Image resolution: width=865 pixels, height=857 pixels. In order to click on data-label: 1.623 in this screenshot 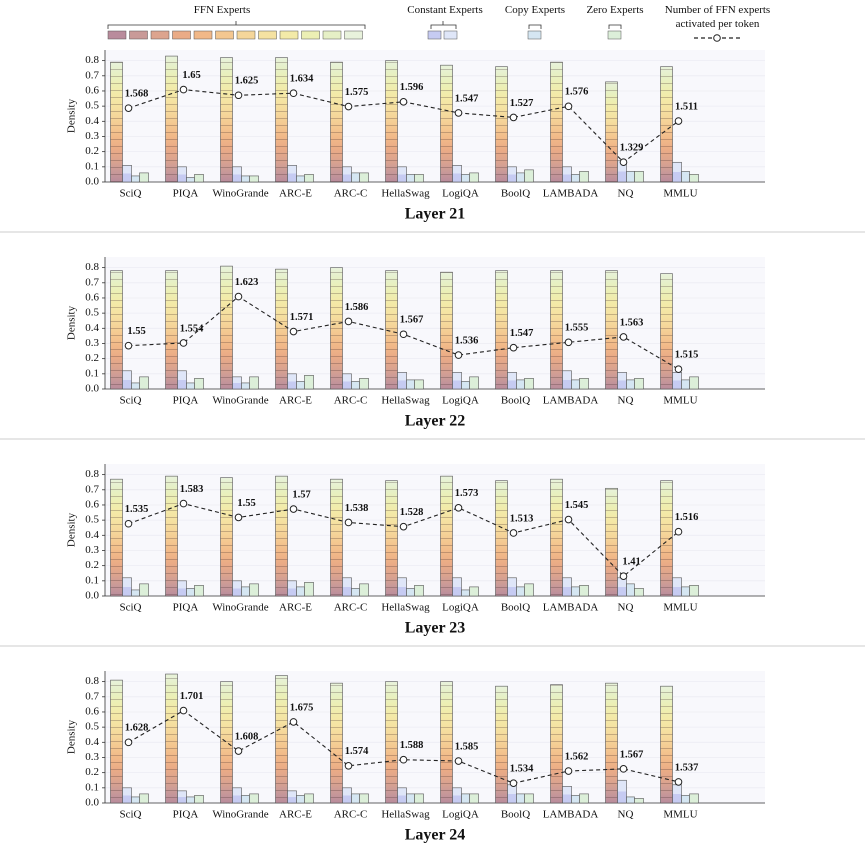, I will do `click(247, 282)`.